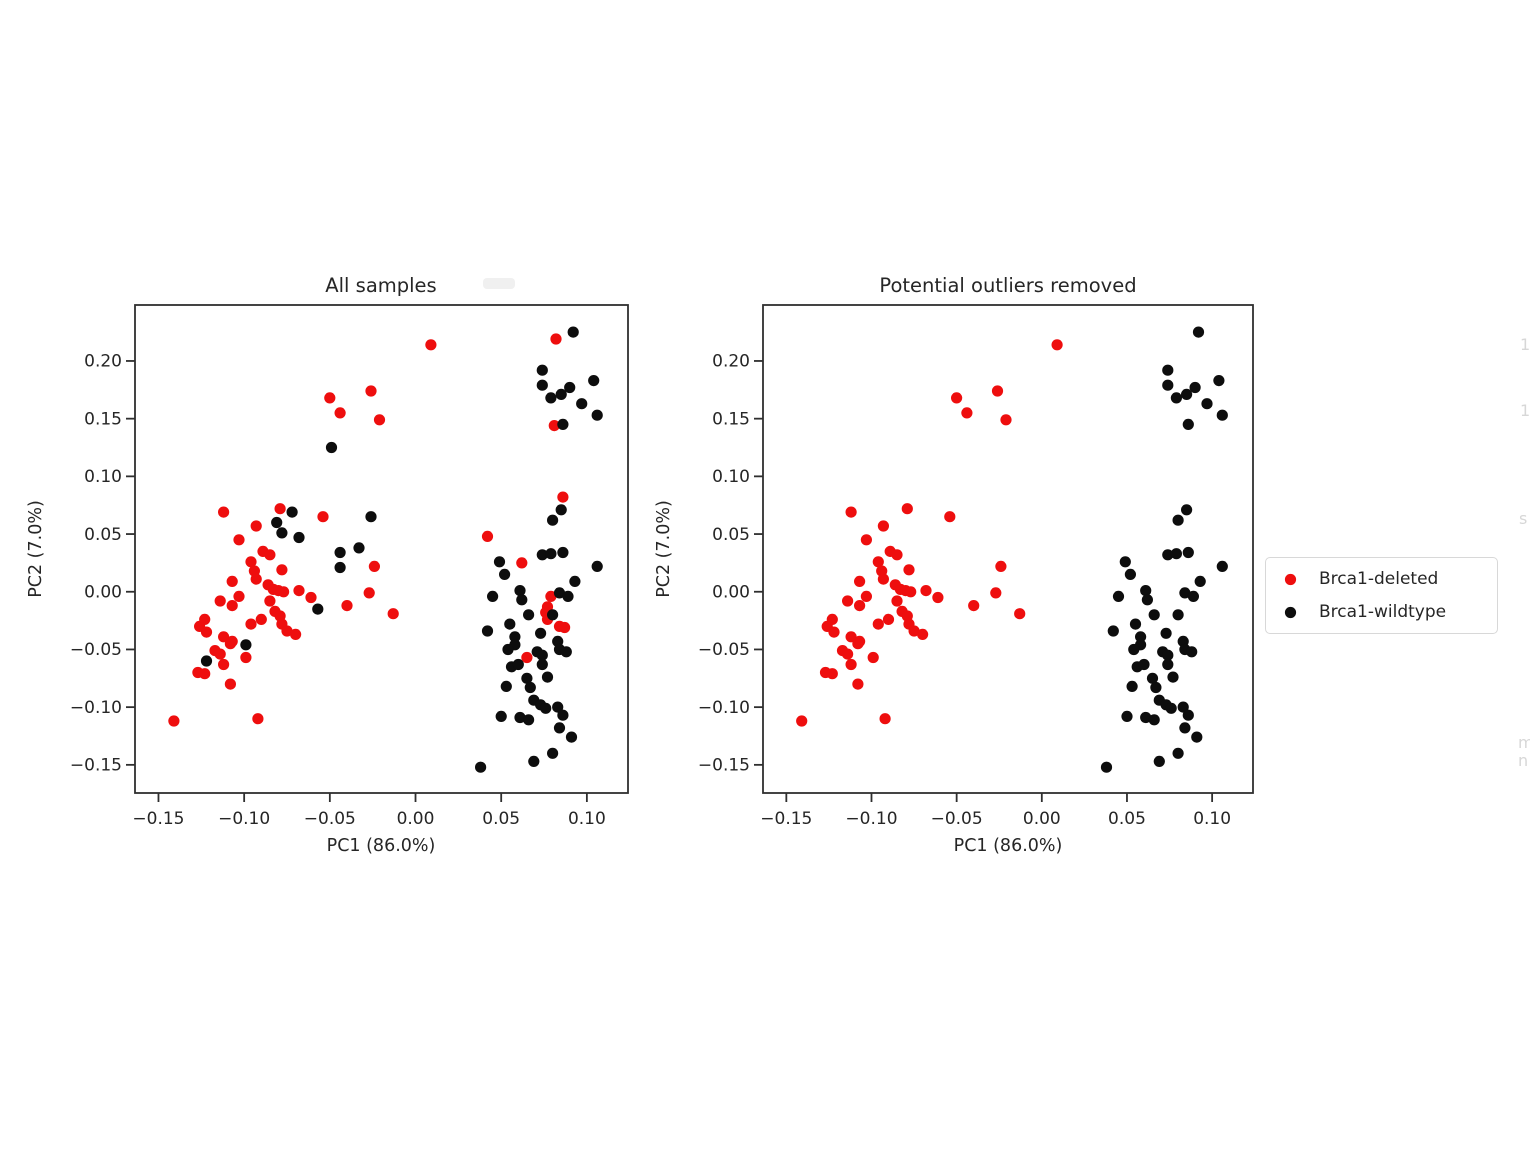 The image size is (1530, 1174). What do you see at coordinates (1007, 285) in the screenshot?
I see `plot-title: Potential outliers removed` at bounding box center [1007, 285].